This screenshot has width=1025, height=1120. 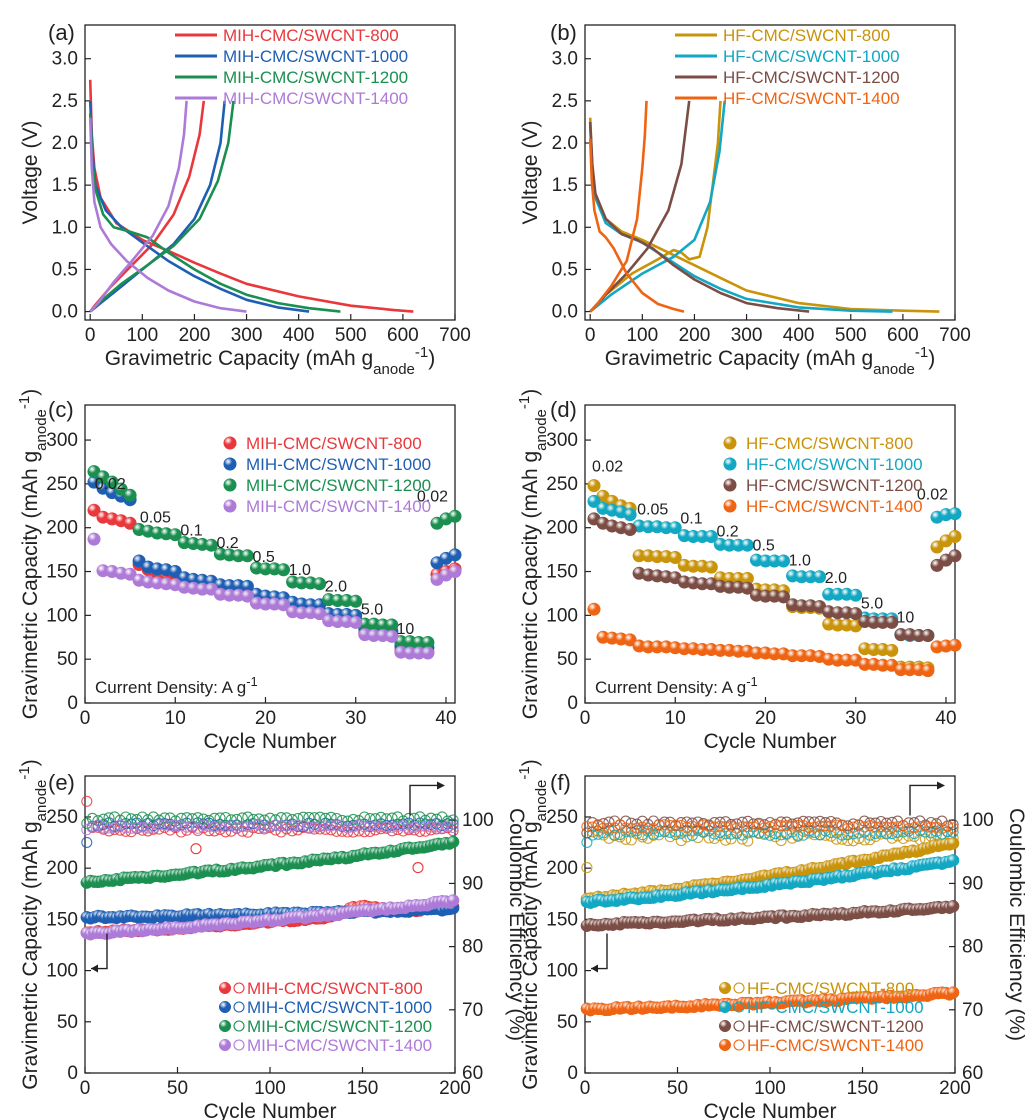 What do you see at coordinates (65, 185) in the screenshot?
I see `y-tick-label: 1.5` at bounding box center [65, 185].